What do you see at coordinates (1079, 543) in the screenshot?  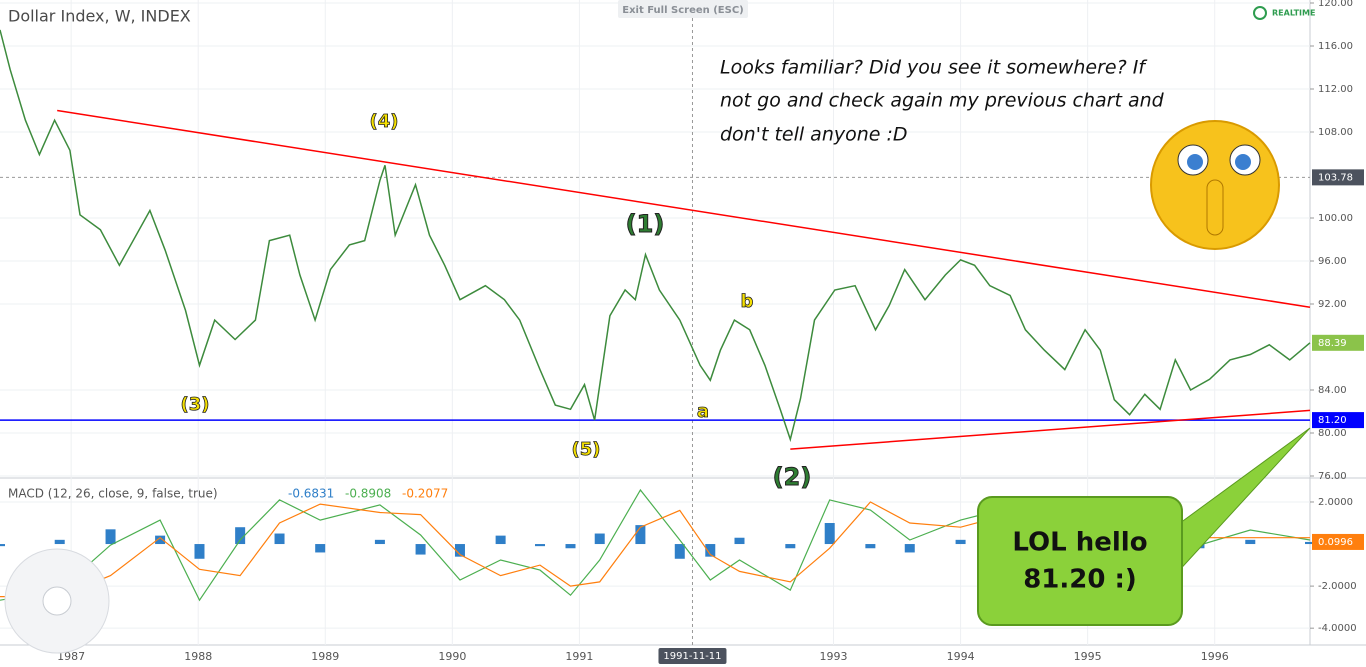 I see `bubble-line: LOL hello` at bounding box center [1079, 543].